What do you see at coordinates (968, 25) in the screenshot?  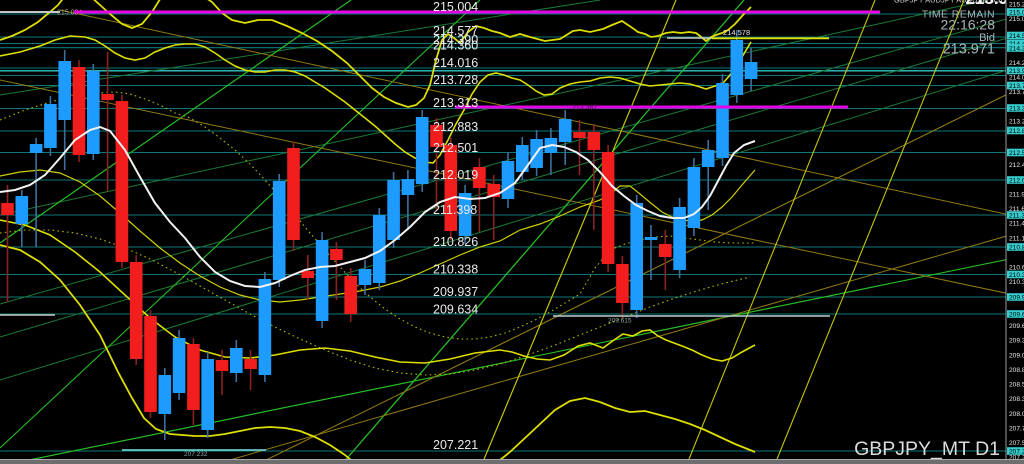 I see `svg-text: 22:16:28` at bounding box center [968, 25].